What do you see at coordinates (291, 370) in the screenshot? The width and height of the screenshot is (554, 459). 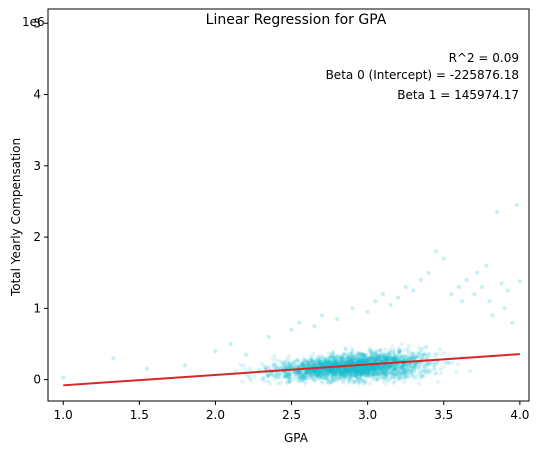 I see `regression-line` at bounding box center [291, 370].